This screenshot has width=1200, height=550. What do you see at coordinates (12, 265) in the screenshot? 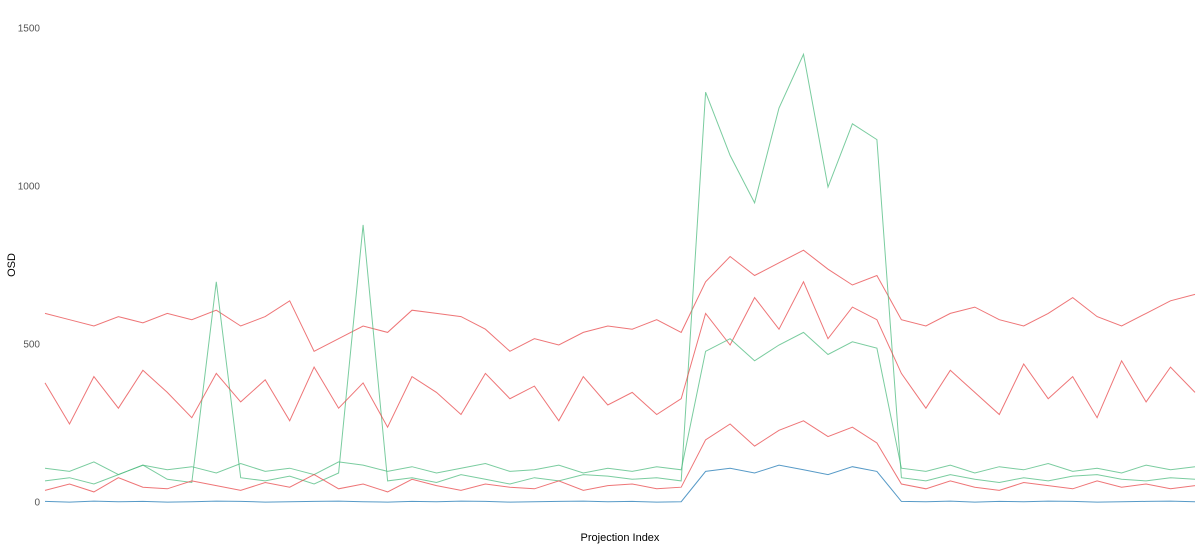
I see `y-axis-label: OSD` at bounding box center [12, 265].